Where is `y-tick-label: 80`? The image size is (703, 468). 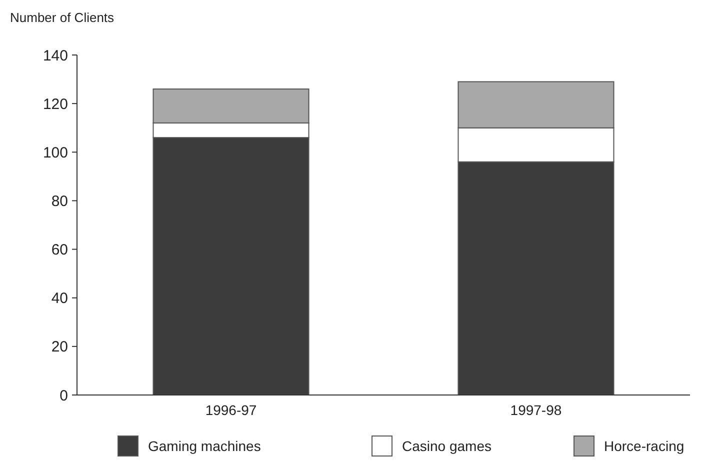
y-tick-label: 80 is located at coordinates (59, 201).